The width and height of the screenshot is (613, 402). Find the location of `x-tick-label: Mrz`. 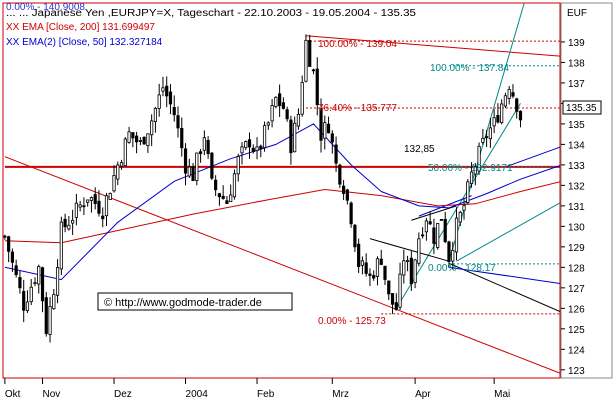

x-tick-label: Mrz is located at coordinates (340, 394).